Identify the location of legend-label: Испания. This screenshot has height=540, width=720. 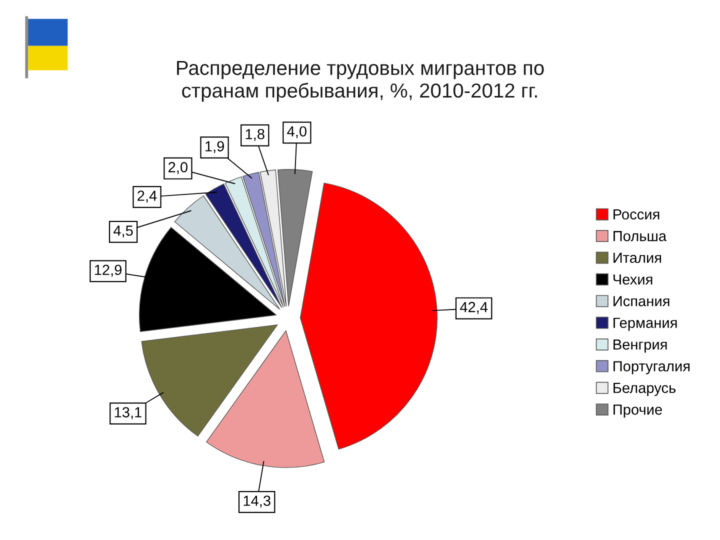
(642, 301).